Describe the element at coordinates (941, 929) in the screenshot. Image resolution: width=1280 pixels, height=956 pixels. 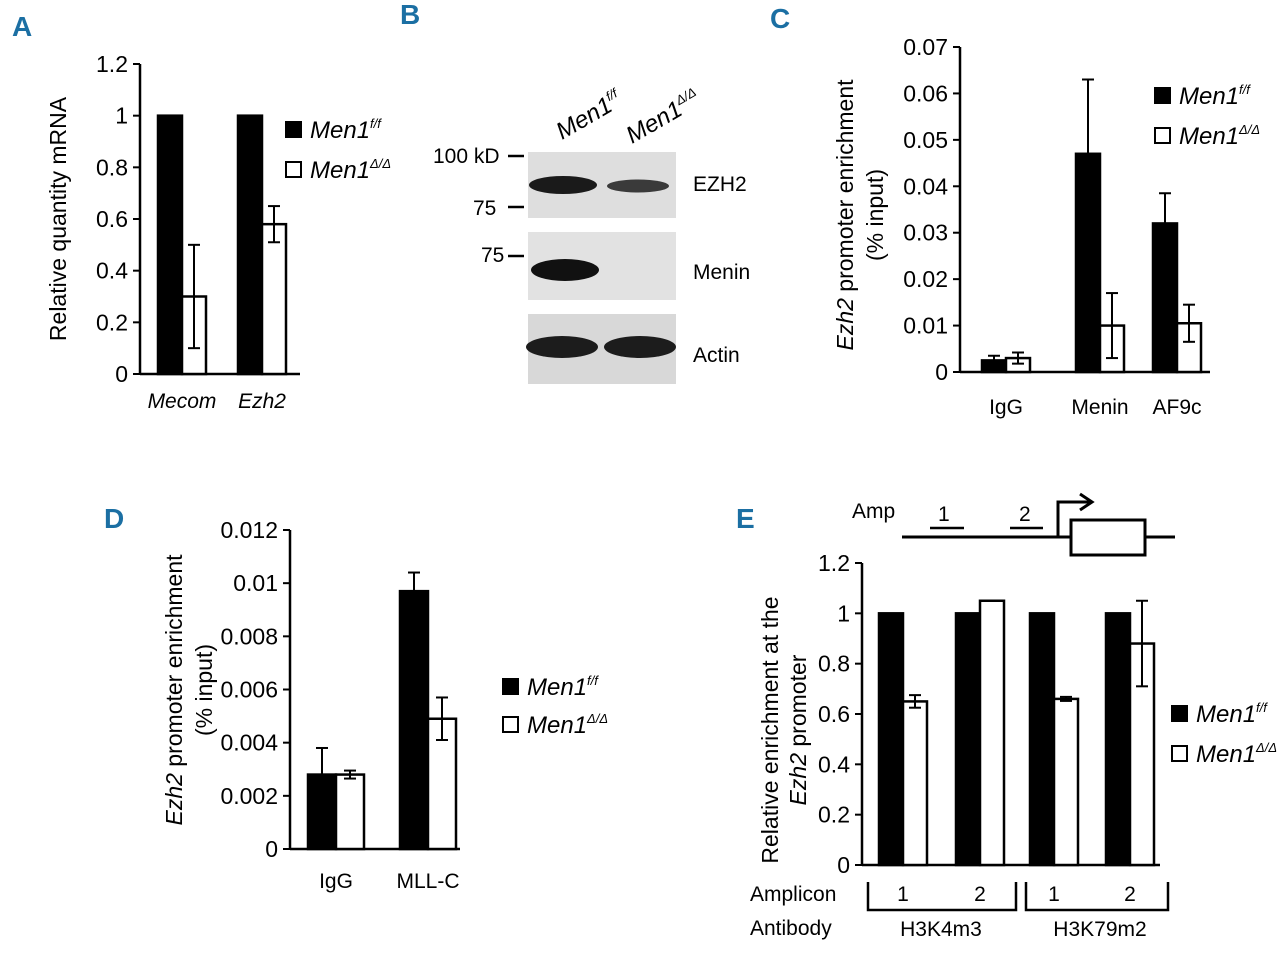
I see `antibody-group-label: H3K4m3` at that location.